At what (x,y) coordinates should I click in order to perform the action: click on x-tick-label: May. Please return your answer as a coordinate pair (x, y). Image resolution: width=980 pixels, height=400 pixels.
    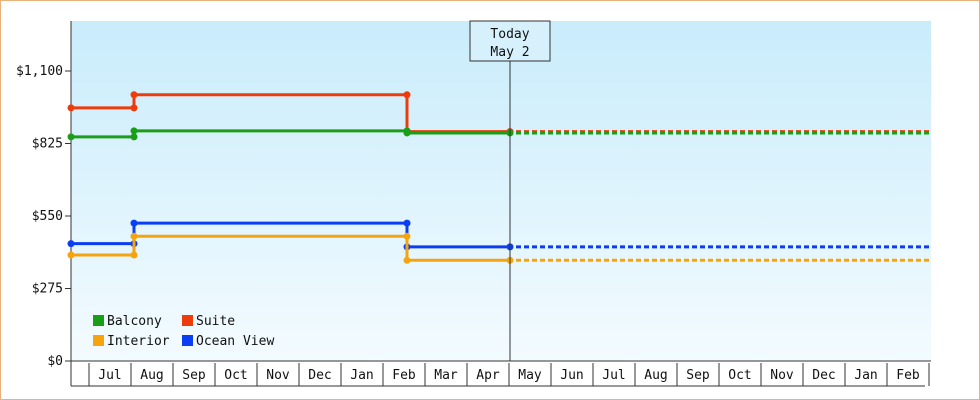
    Looking at the image, I should click on (530, 375).